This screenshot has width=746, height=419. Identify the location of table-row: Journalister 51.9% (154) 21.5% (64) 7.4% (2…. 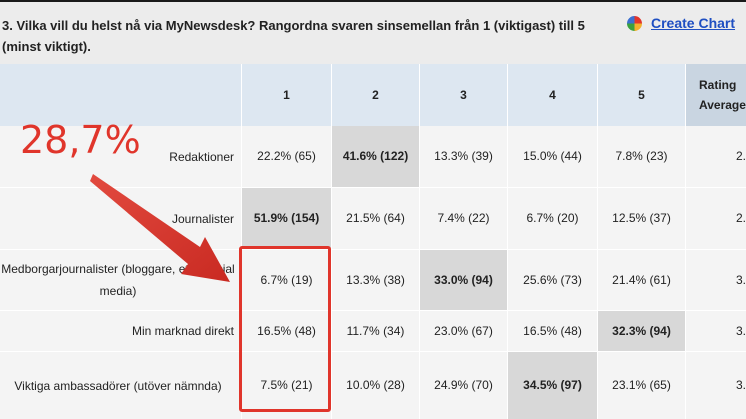
(373, 218).